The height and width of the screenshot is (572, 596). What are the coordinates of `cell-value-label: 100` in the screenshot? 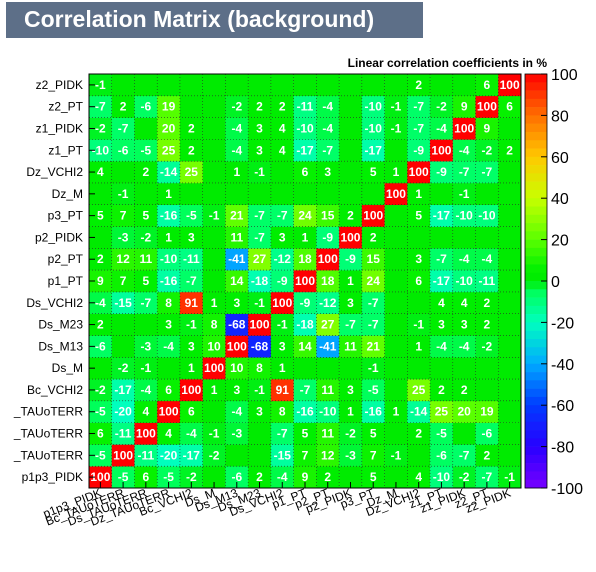 It's located at (396, 194).